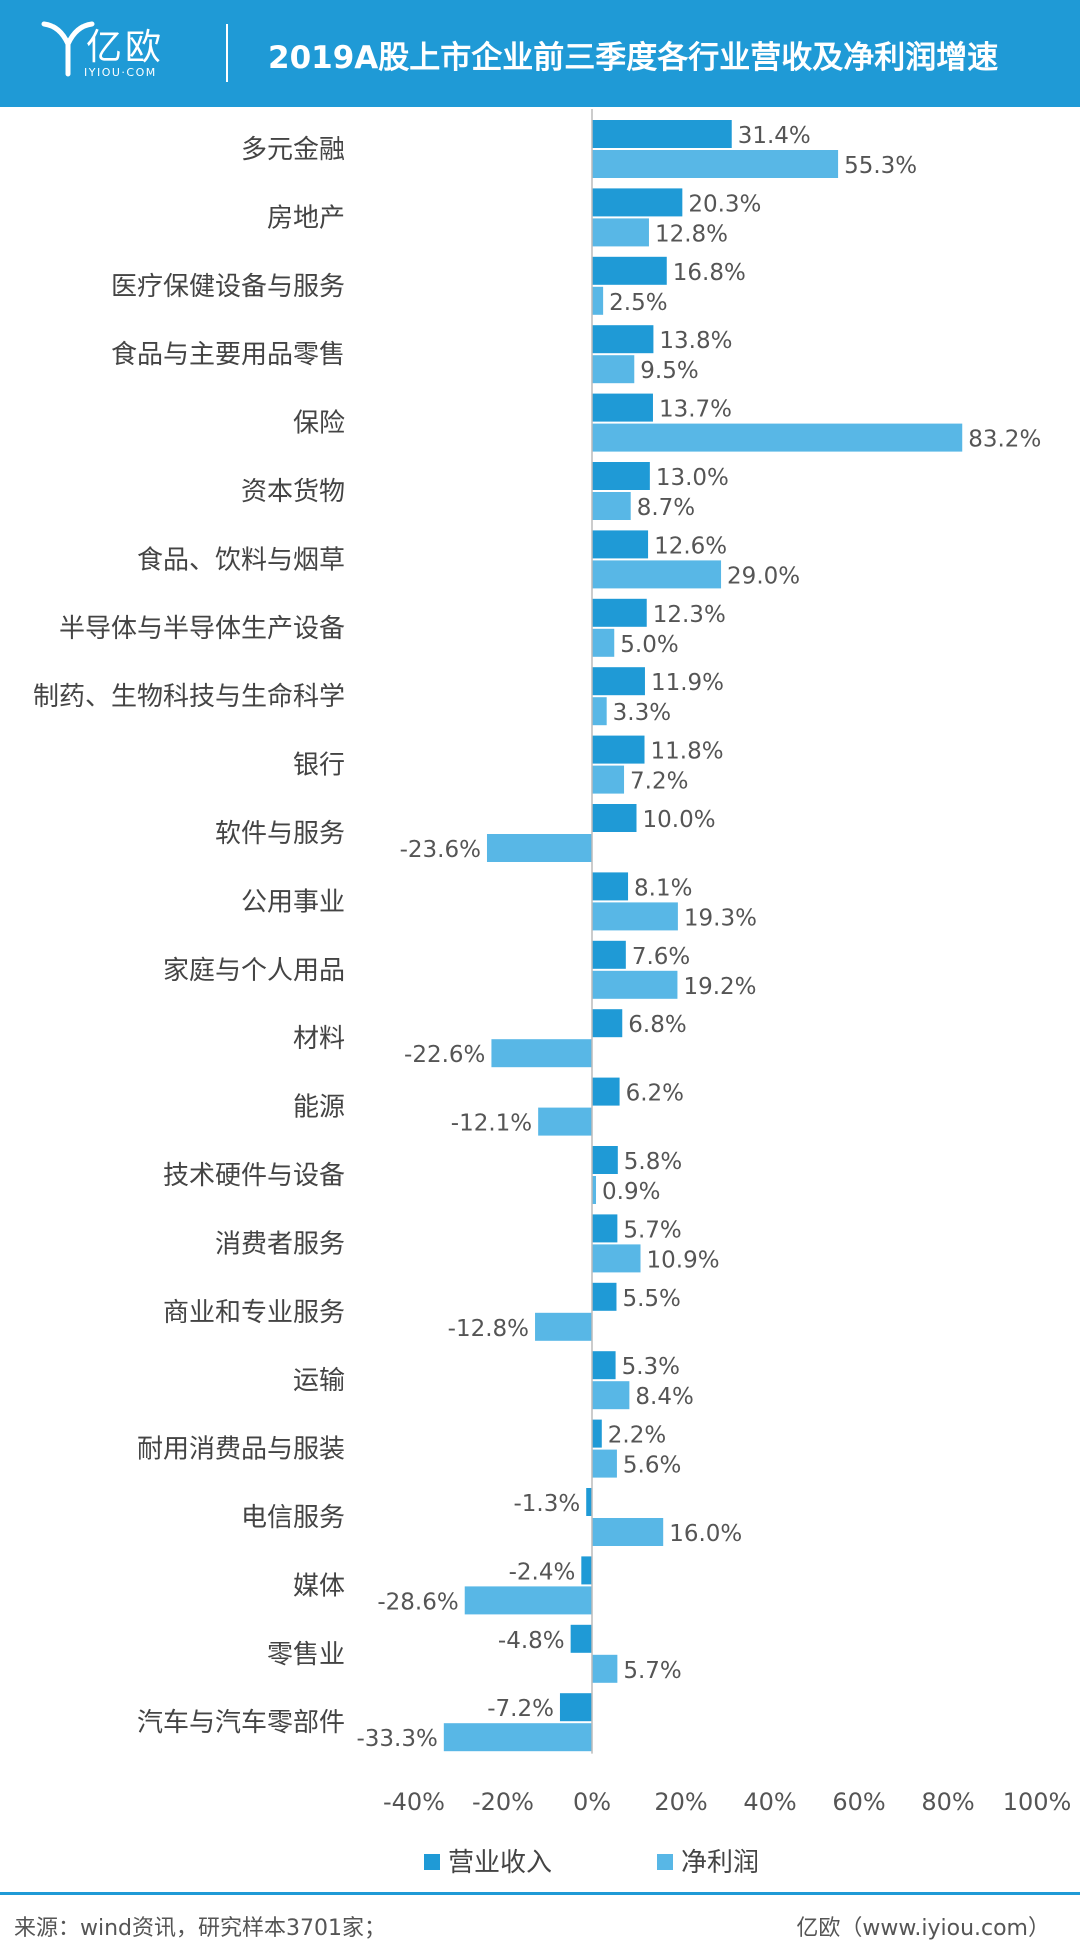  What do you see at coordinates (280, 834) in the screenshot?
I see `category-label: 软件与服务` at bounding box center [280, 834].